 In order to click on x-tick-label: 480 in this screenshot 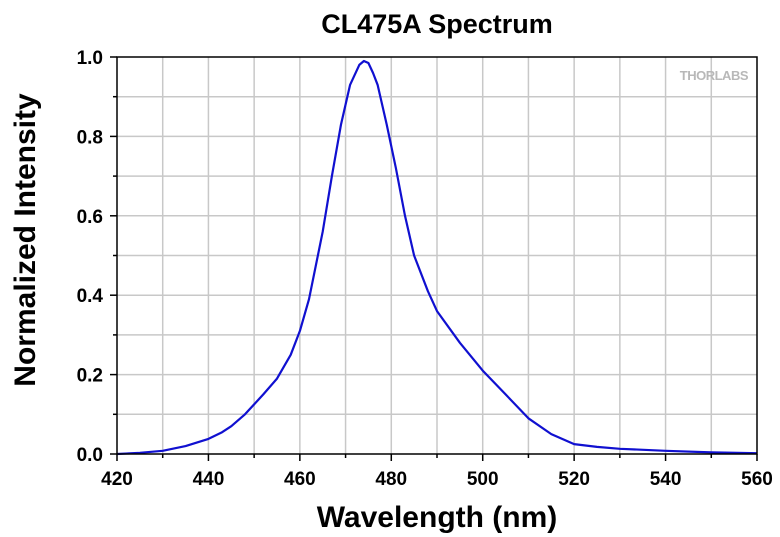, I will do `click(391, 479)`.